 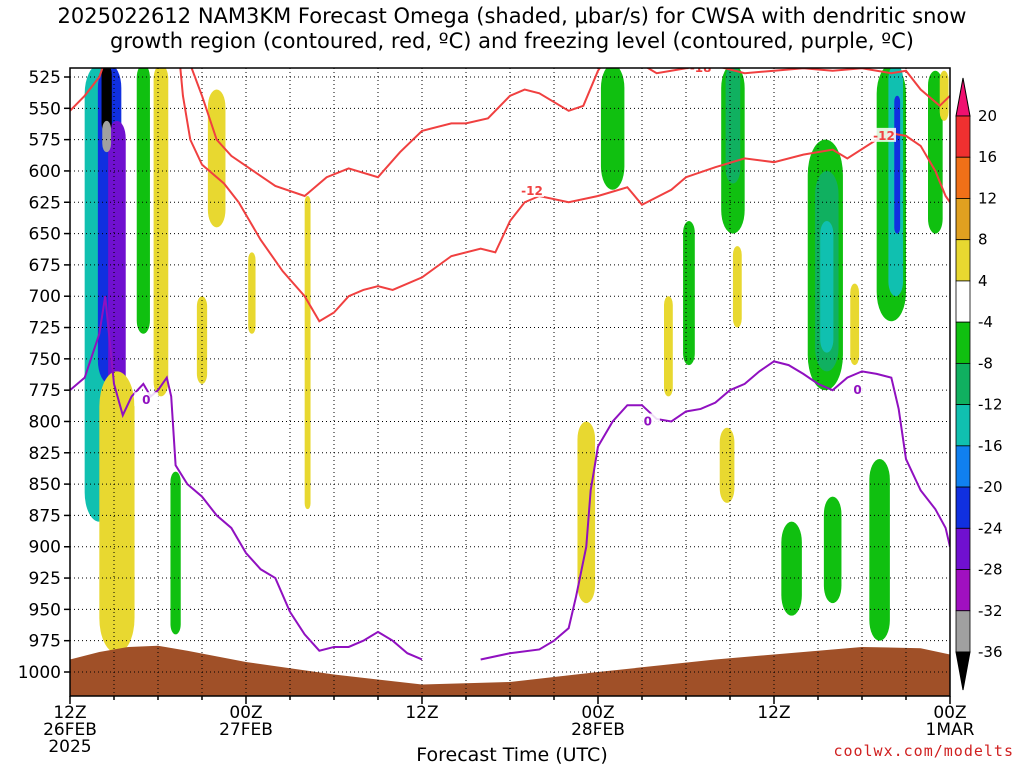 What do you see at coordinates (39, 673) in the screenshot?
I see `y-tick-label-1000: 1000` at bounding box center [39, 673].